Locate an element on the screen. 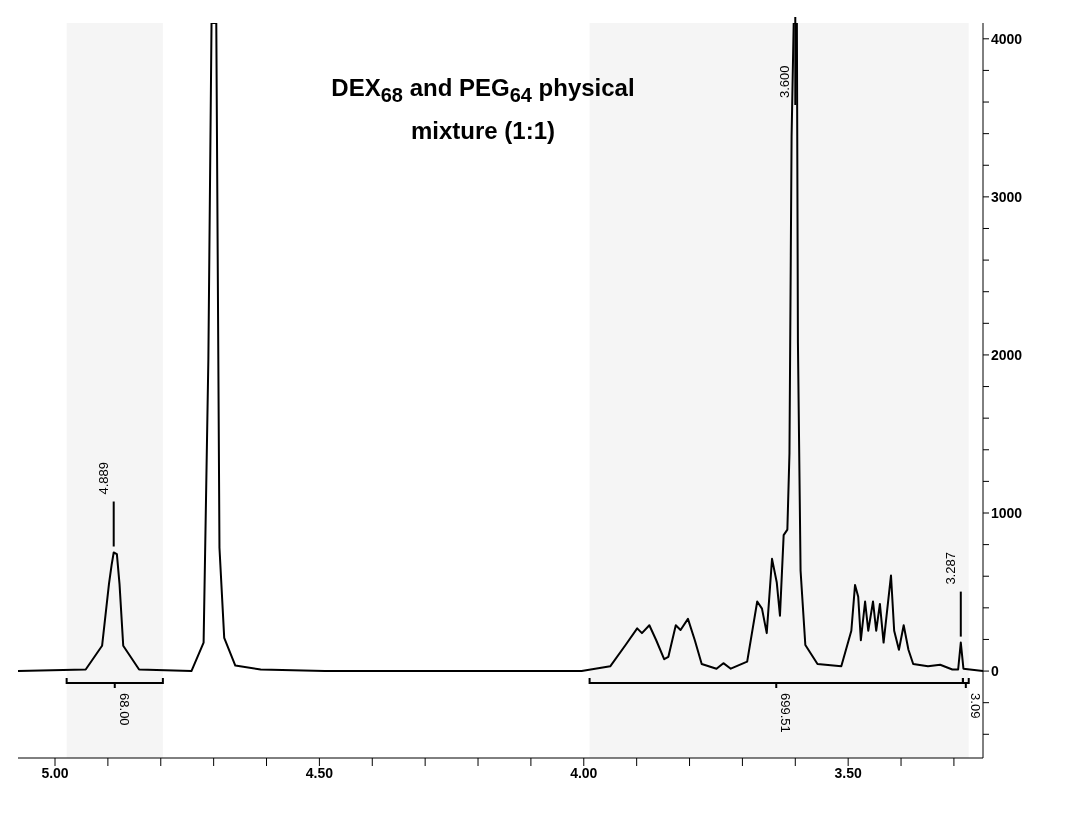 Image resolution: width=1071 pixels, height=823 pixels. x-tick-label: 4.00 is located at coordinates (584, 772).